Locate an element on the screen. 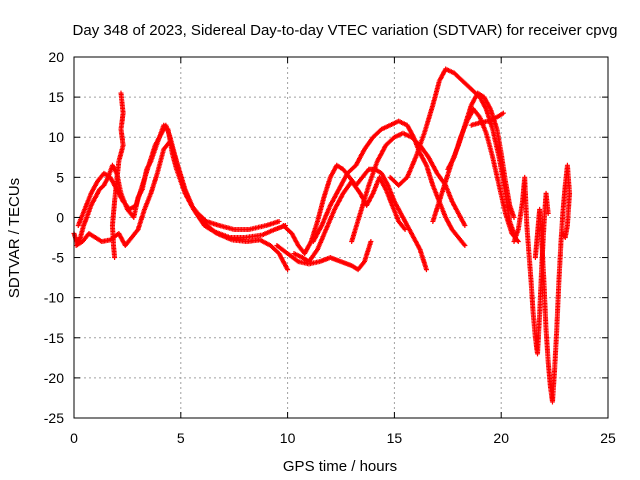 Image resolution: width=640 pixels, height=480 pixels. x-tick-label: 10 is located at coordinates (288, 438).